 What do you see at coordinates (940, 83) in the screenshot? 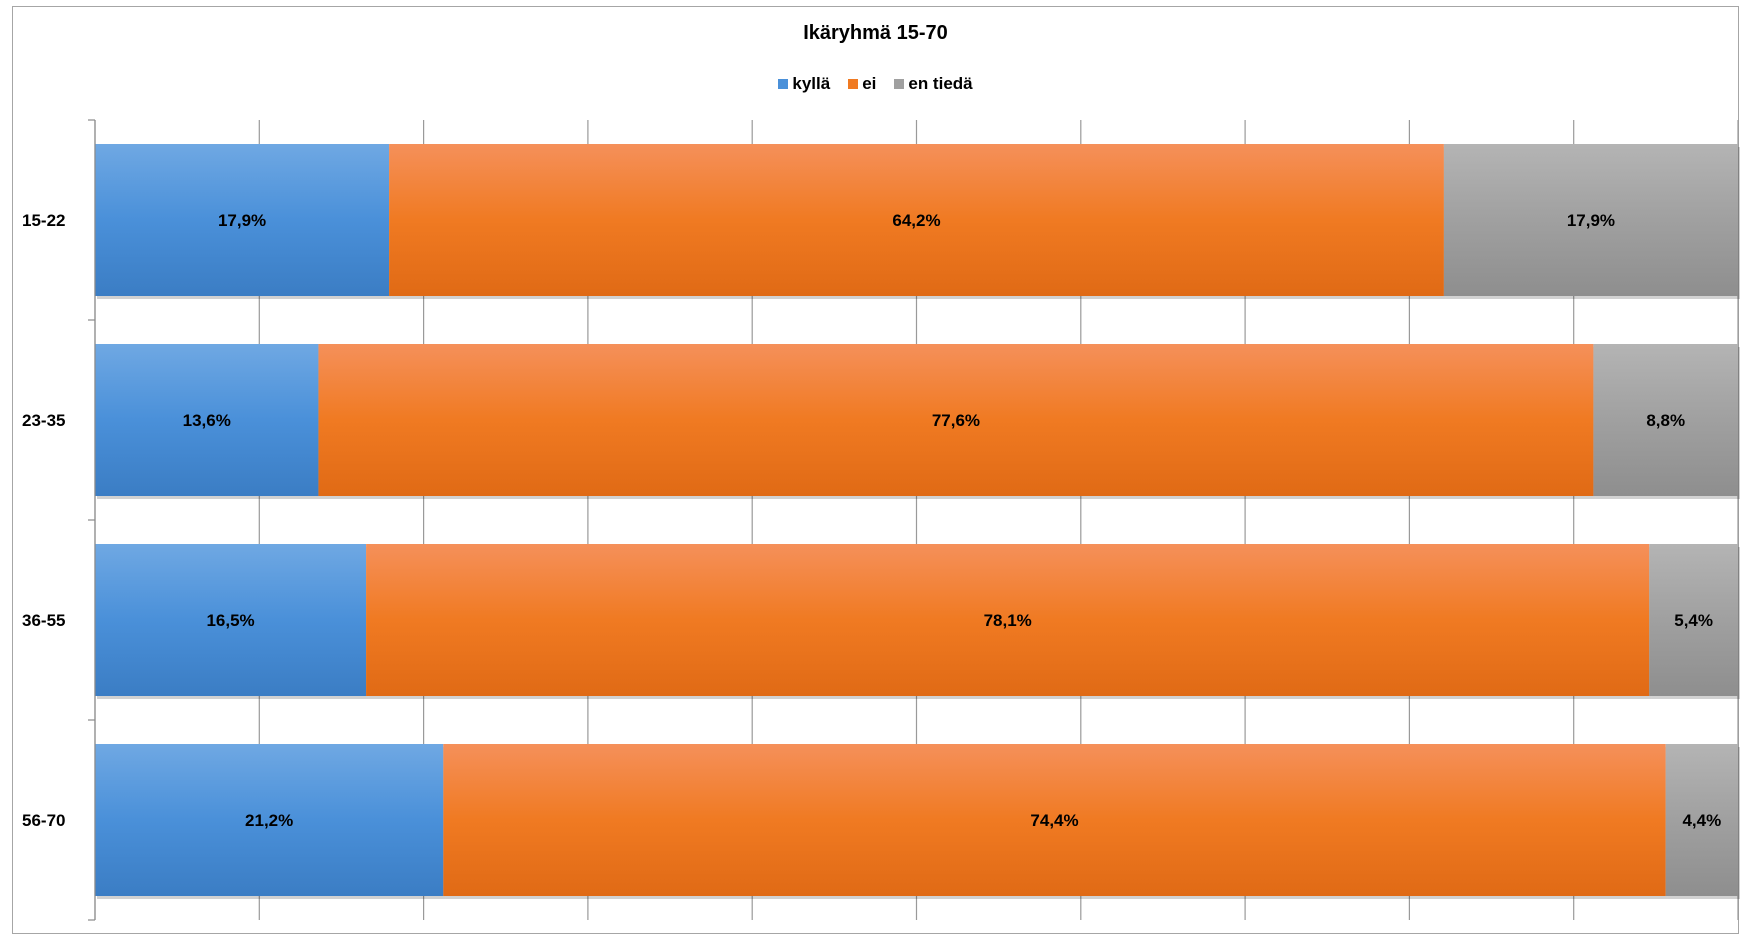
I see `legend-label-en-tieda: en tiedä` at bounding box center [940, 83].